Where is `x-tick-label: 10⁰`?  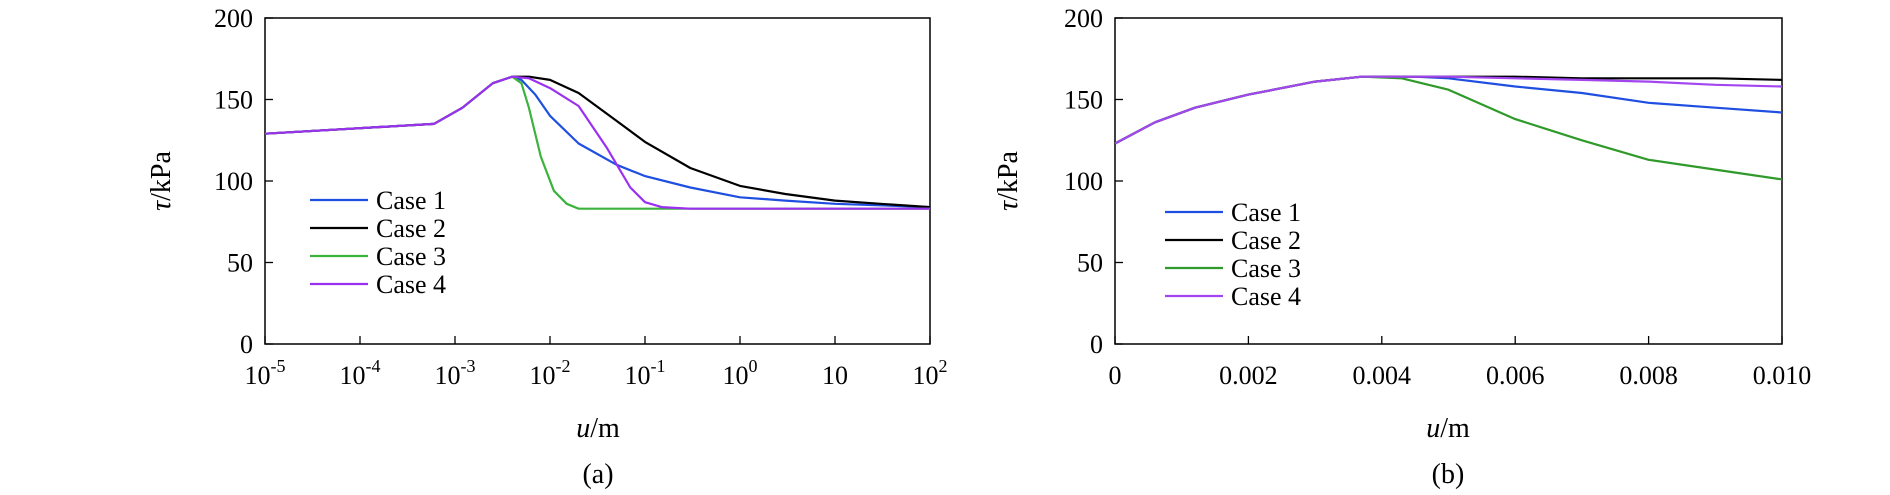 x-tick-label: 10⁰ is located at coordinates (740, 373).